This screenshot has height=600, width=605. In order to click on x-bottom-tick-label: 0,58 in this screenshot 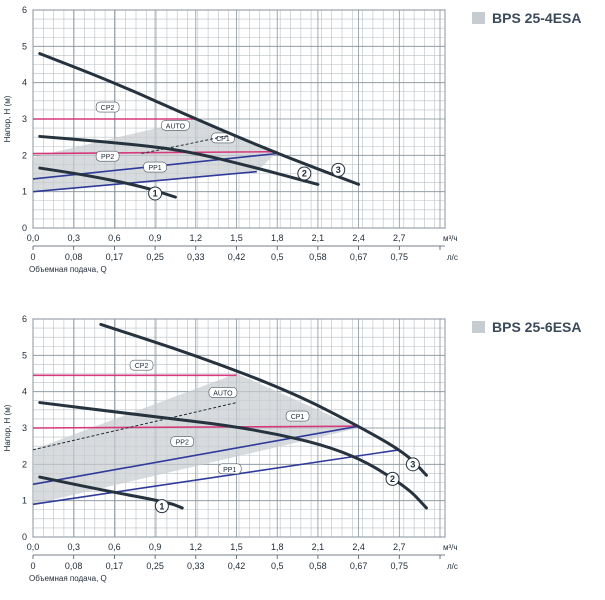, I will do `click(318, 566)`.